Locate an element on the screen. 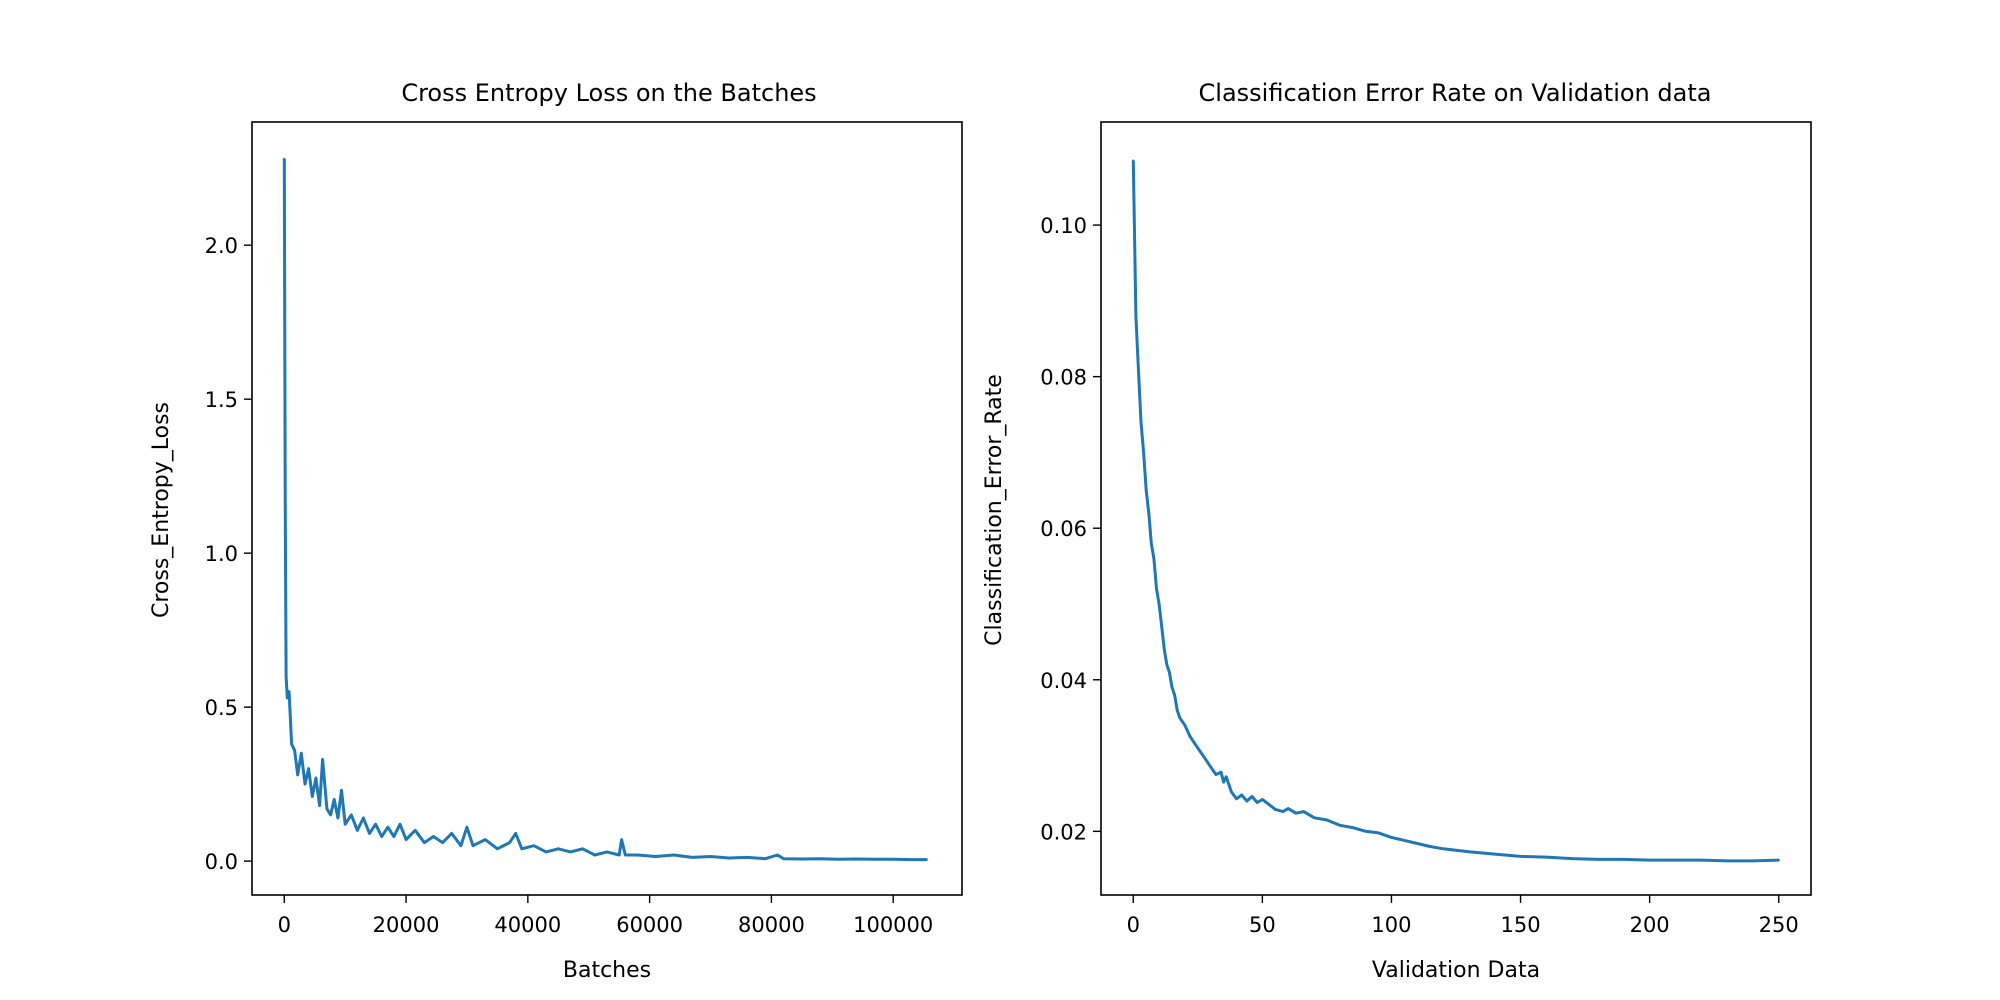 This screenshot has width=2000, height=1000. error-rate-chart-xtick-label: 50 is located at coordinates (1262, 925).